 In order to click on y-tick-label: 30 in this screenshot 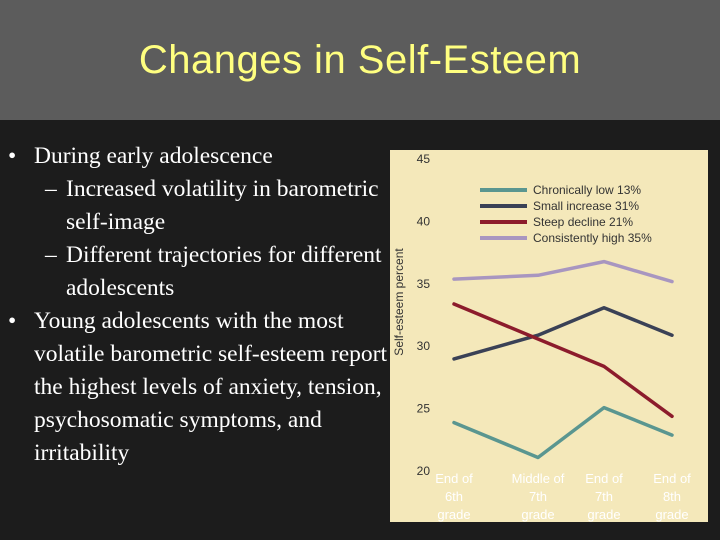, I will do `click(424, 346)`.